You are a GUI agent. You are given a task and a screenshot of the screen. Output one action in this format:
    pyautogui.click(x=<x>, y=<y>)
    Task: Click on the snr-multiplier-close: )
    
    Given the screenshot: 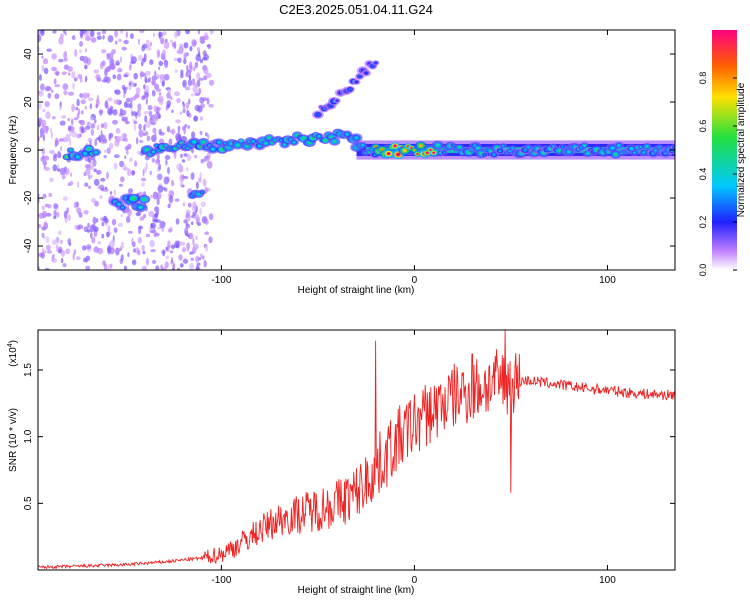 What is the action you would take?
    pyautogui.click(x=13, y=341)
    